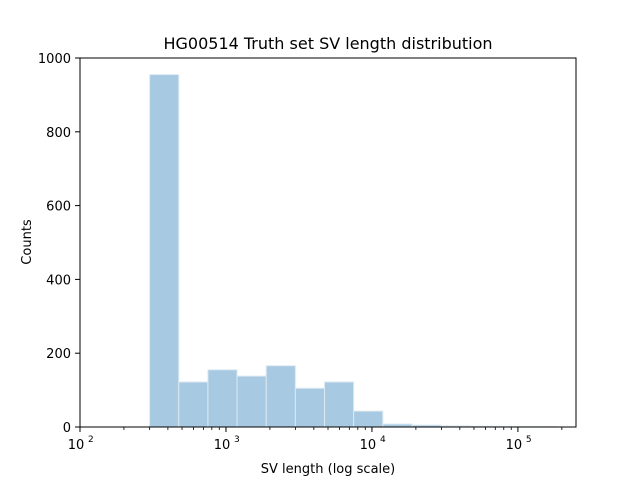 Image resolution: width=640 pixels, height=480 pixels. What do you see at coordinates (27, 242) in the screenshot?
I see `y-axis-label: Counts` at bounding box center [27, 242].